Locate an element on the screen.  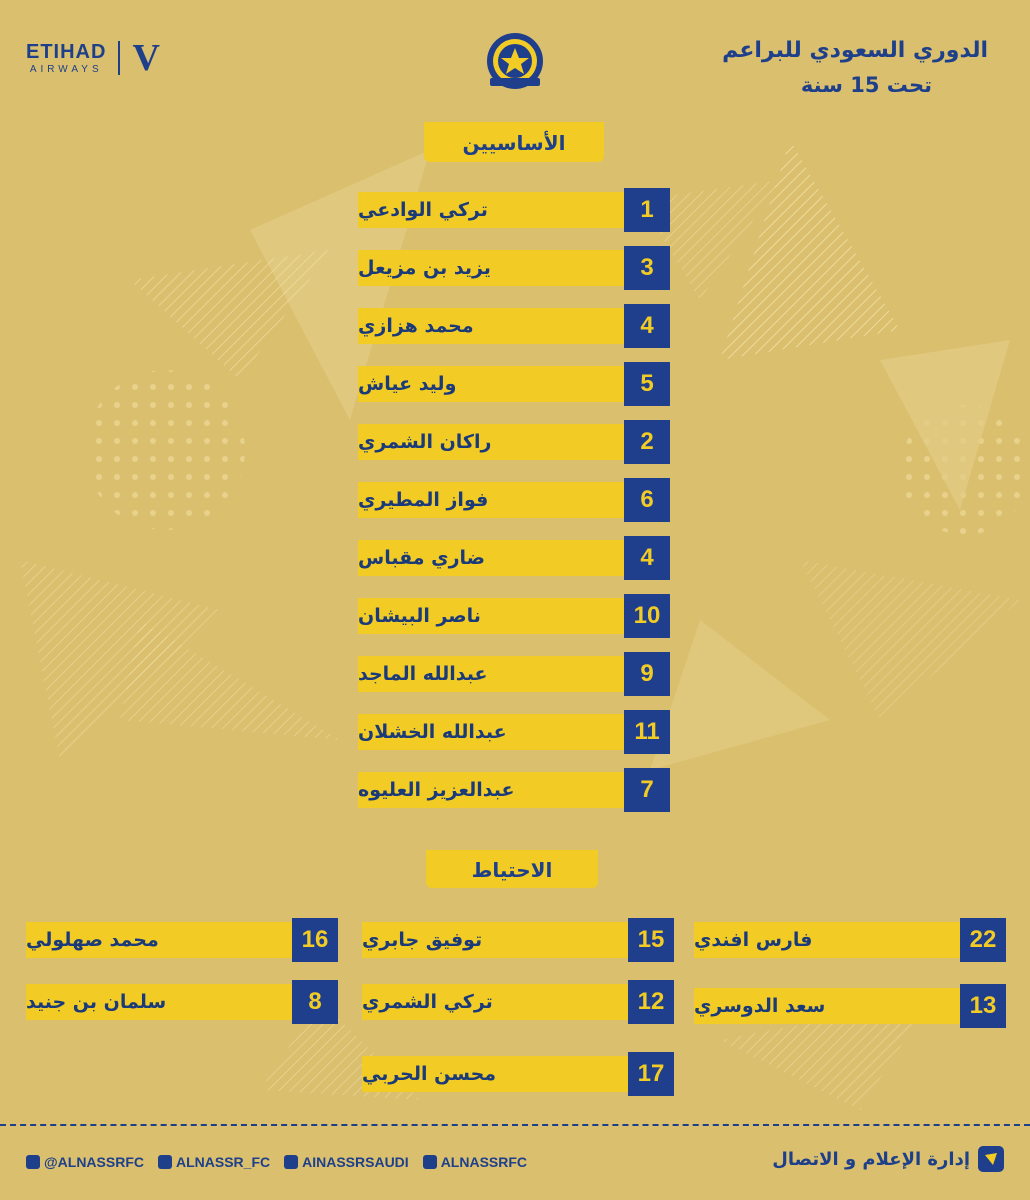
substitute-row: سعد الدوسري 13 is located at coordinates (850, 1006).